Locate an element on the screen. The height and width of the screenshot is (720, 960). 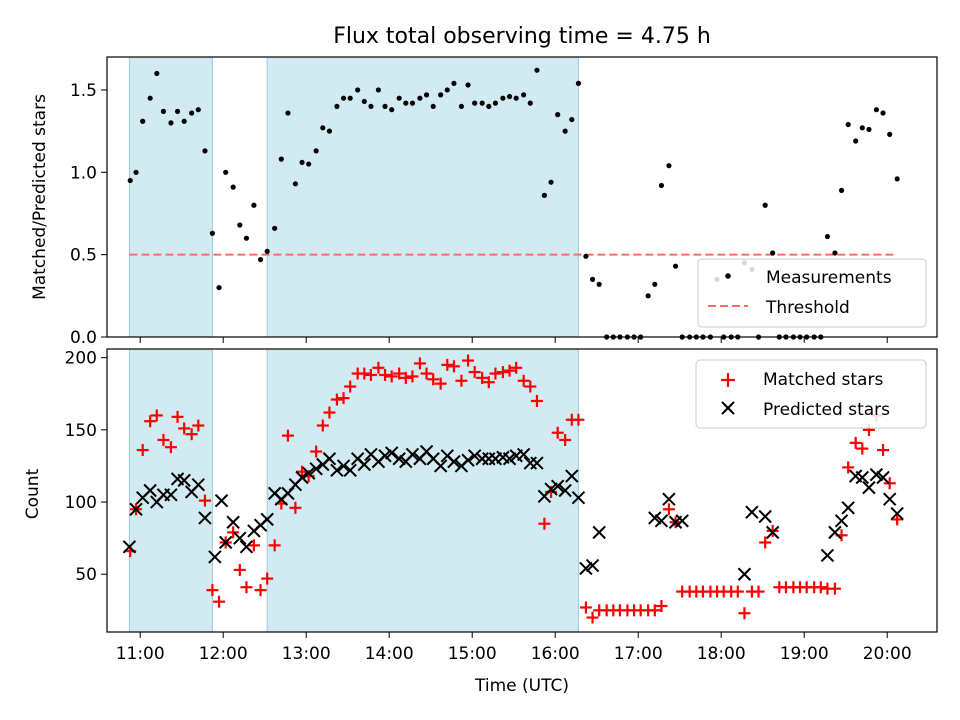
top-x-tick-marks is located at coordinates (513, 340).